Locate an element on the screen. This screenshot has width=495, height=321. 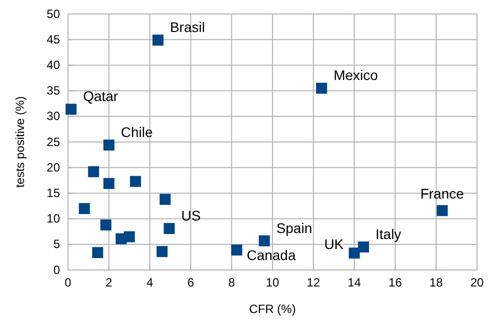
x-tick-label: 14 is located at coordinates (355, 283).